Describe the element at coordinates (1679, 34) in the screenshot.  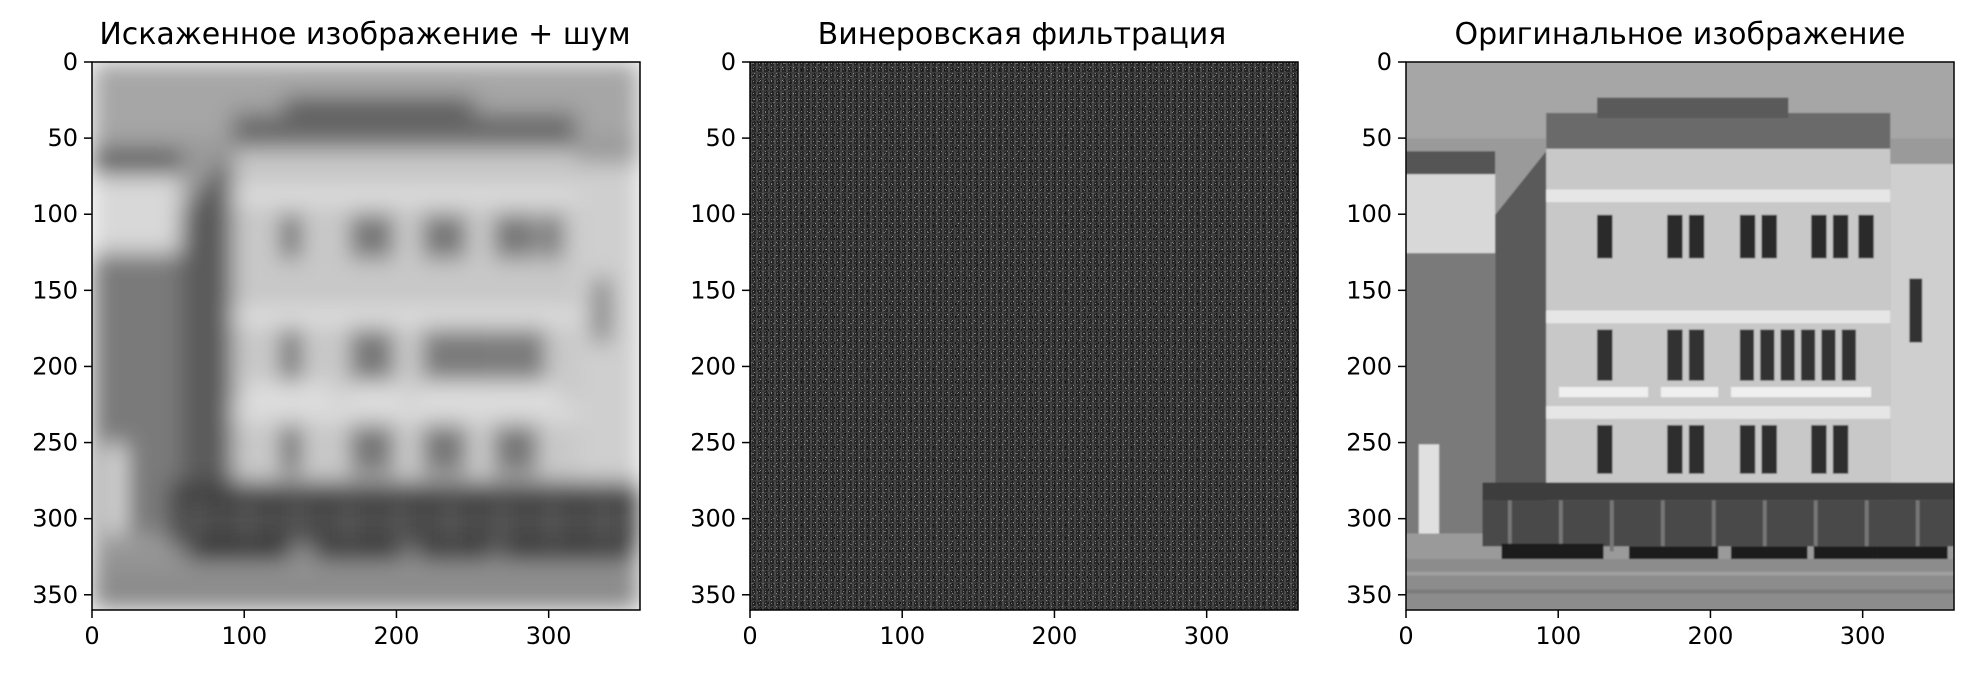
I see `panel-title: Оригинальное изображение` at that location.